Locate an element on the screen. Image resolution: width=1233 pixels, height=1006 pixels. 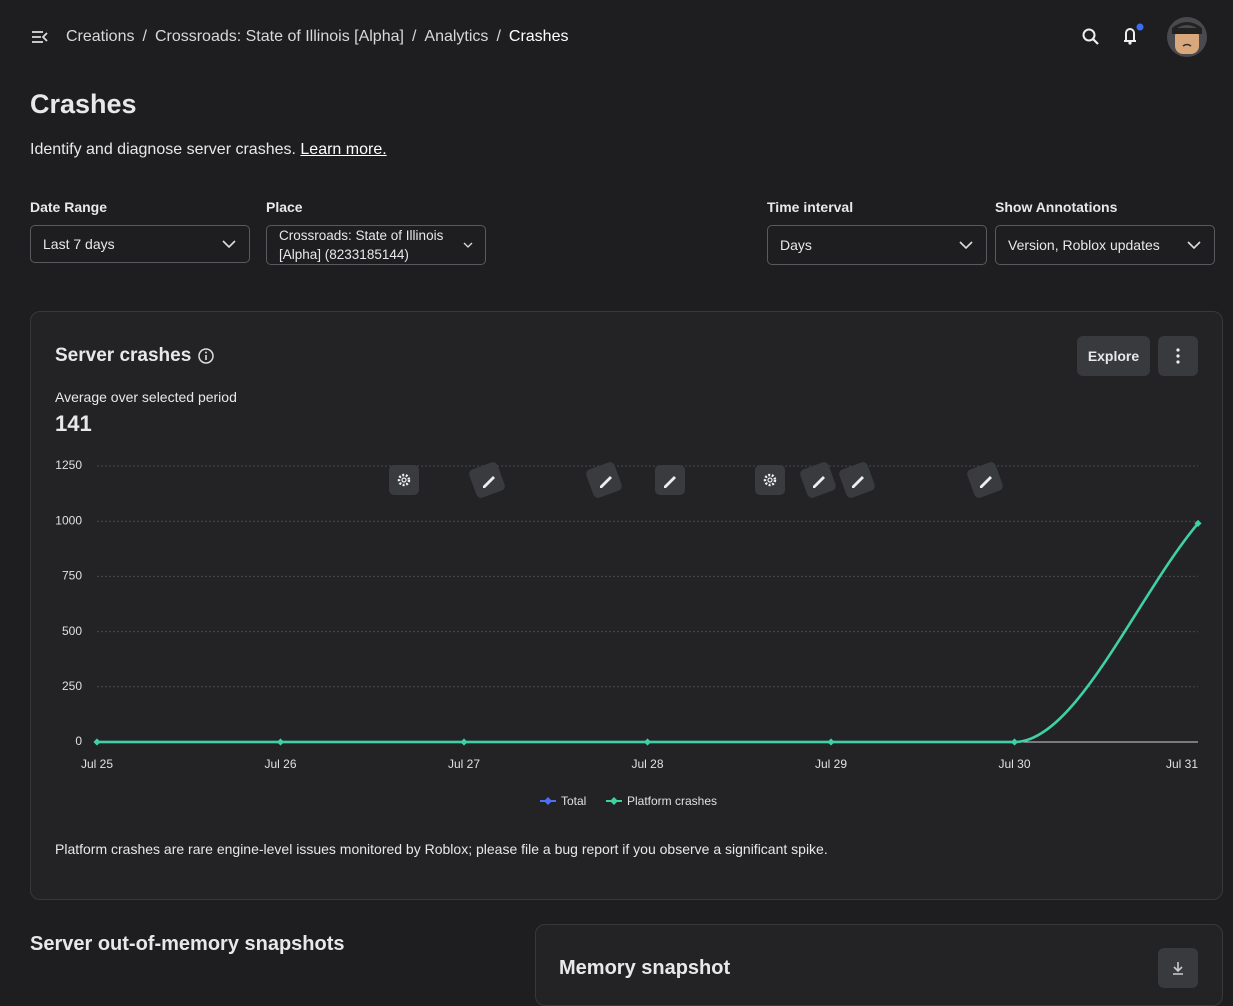
explore-button: Explore is located at coordinates (1113, 356).